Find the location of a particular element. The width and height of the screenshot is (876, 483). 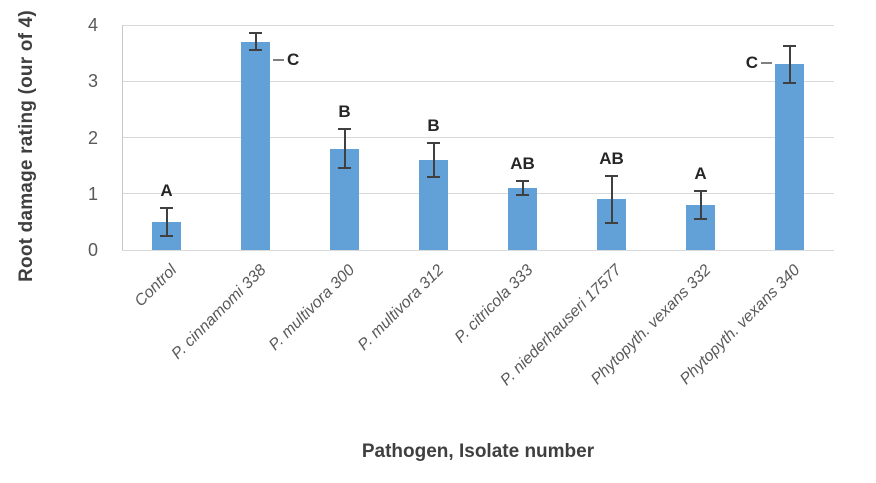

x-tick-label: P. multivora 300 is located at coordinates (312, 307).